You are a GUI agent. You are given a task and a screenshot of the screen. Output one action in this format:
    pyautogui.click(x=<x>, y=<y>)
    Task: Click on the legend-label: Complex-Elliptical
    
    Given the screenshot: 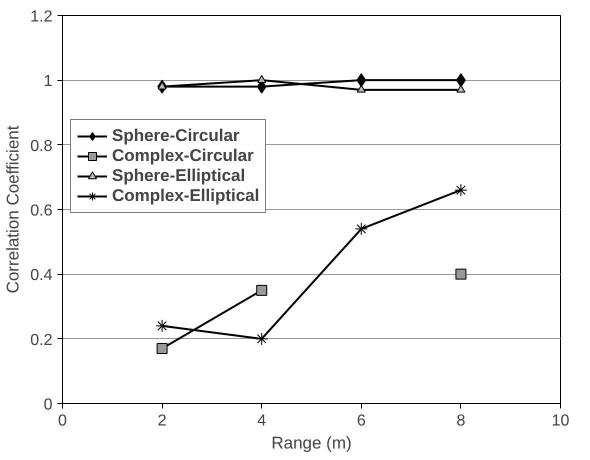 What is the action you would take?
    pyautogui.click(x=186, y=196)
    